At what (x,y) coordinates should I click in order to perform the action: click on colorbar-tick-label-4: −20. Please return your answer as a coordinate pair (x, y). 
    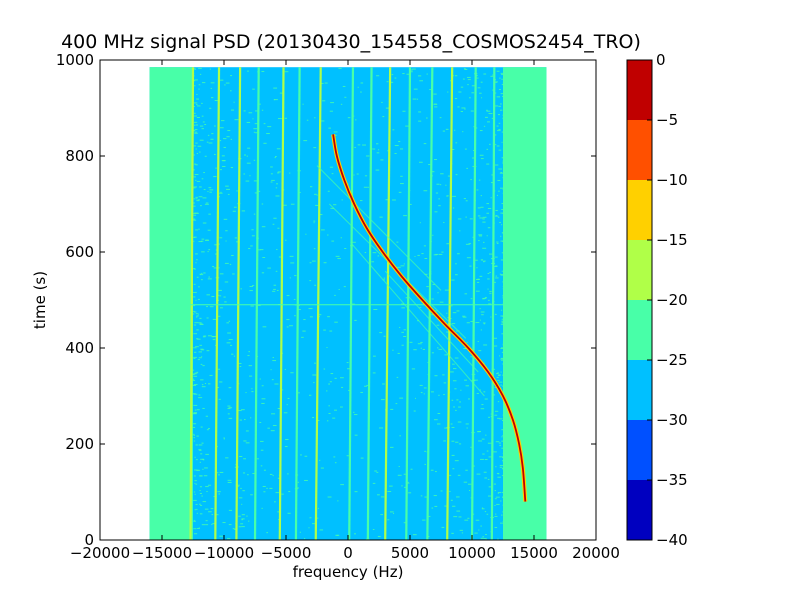
    Looking at the image, I should click on (672, 300).